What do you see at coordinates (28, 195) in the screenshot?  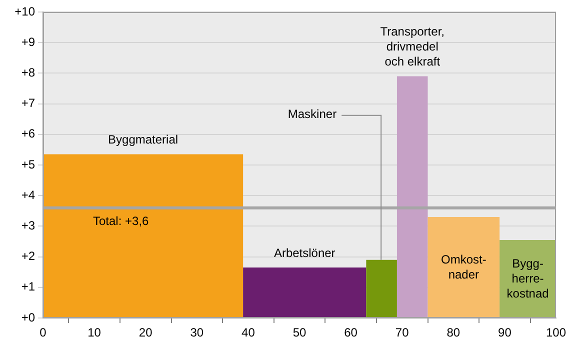 I see `y-tick-label: +4` at bounding box center [28, 195].